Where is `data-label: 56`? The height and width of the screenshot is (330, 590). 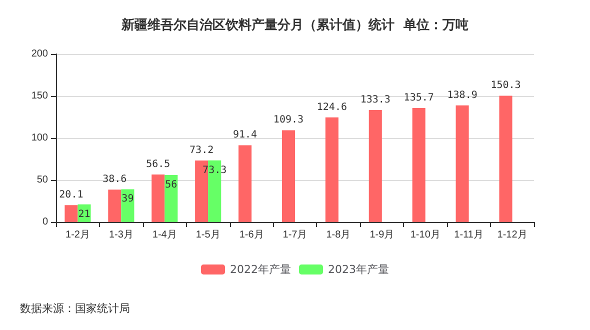 data-label: 56 is located at coordinates (171, 184).